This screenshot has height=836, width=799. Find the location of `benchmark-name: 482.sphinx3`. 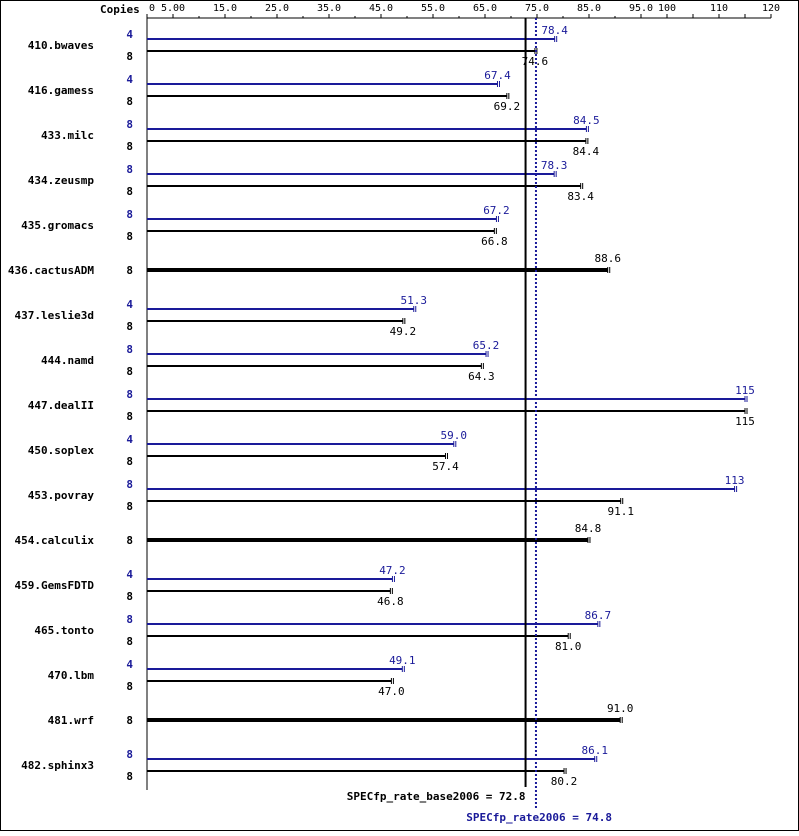

benchmark-name: 482.sphinx3 is located at coordinates (57, 765).